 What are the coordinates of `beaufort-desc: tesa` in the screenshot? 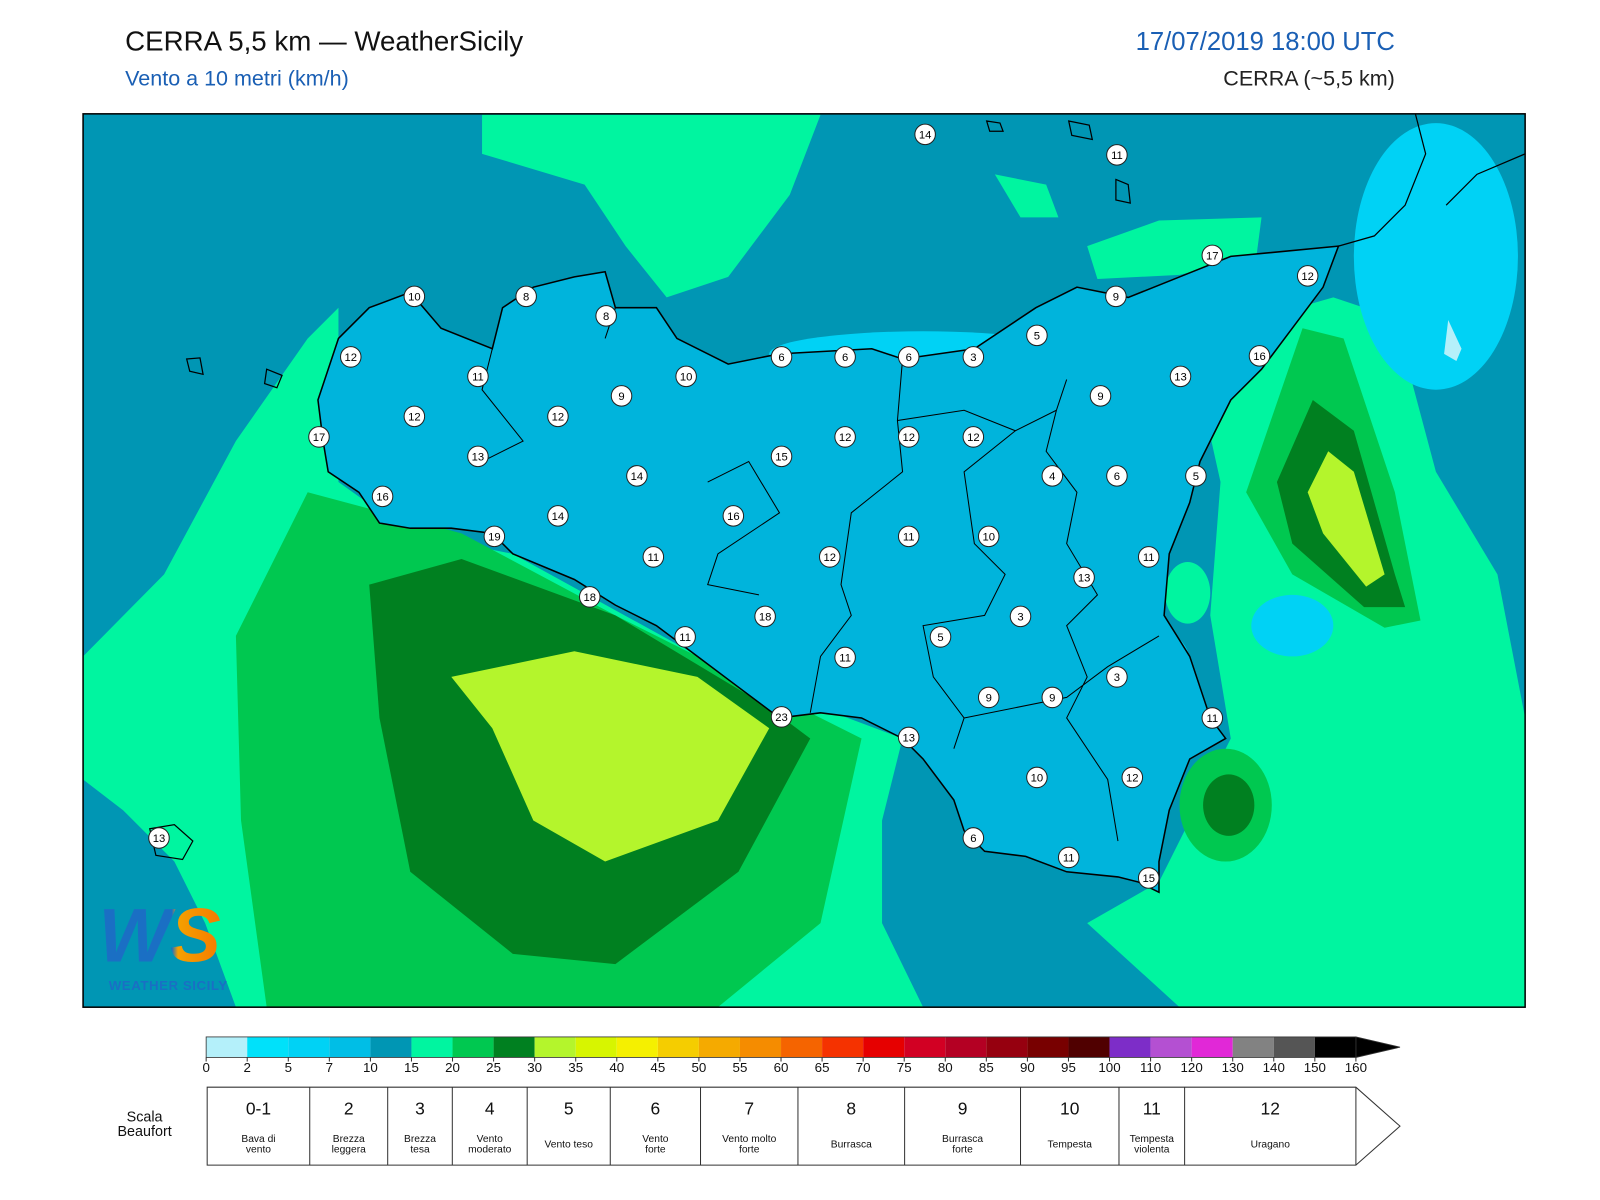 It's located at (420, 1149).